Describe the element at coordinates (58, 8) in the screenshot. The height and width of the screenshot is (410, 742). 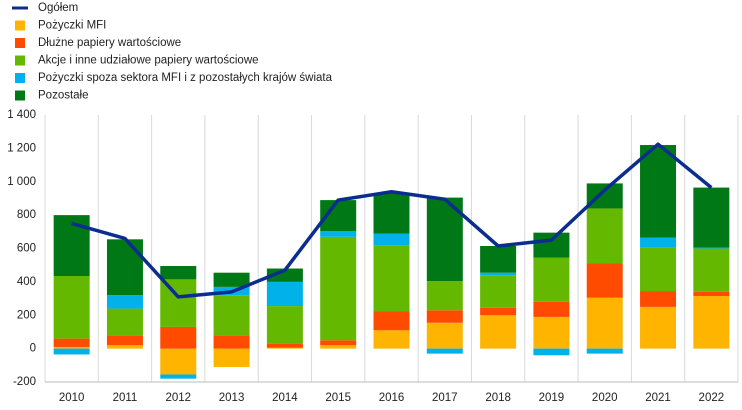
I see `legend-label: Ogółem` at that location.